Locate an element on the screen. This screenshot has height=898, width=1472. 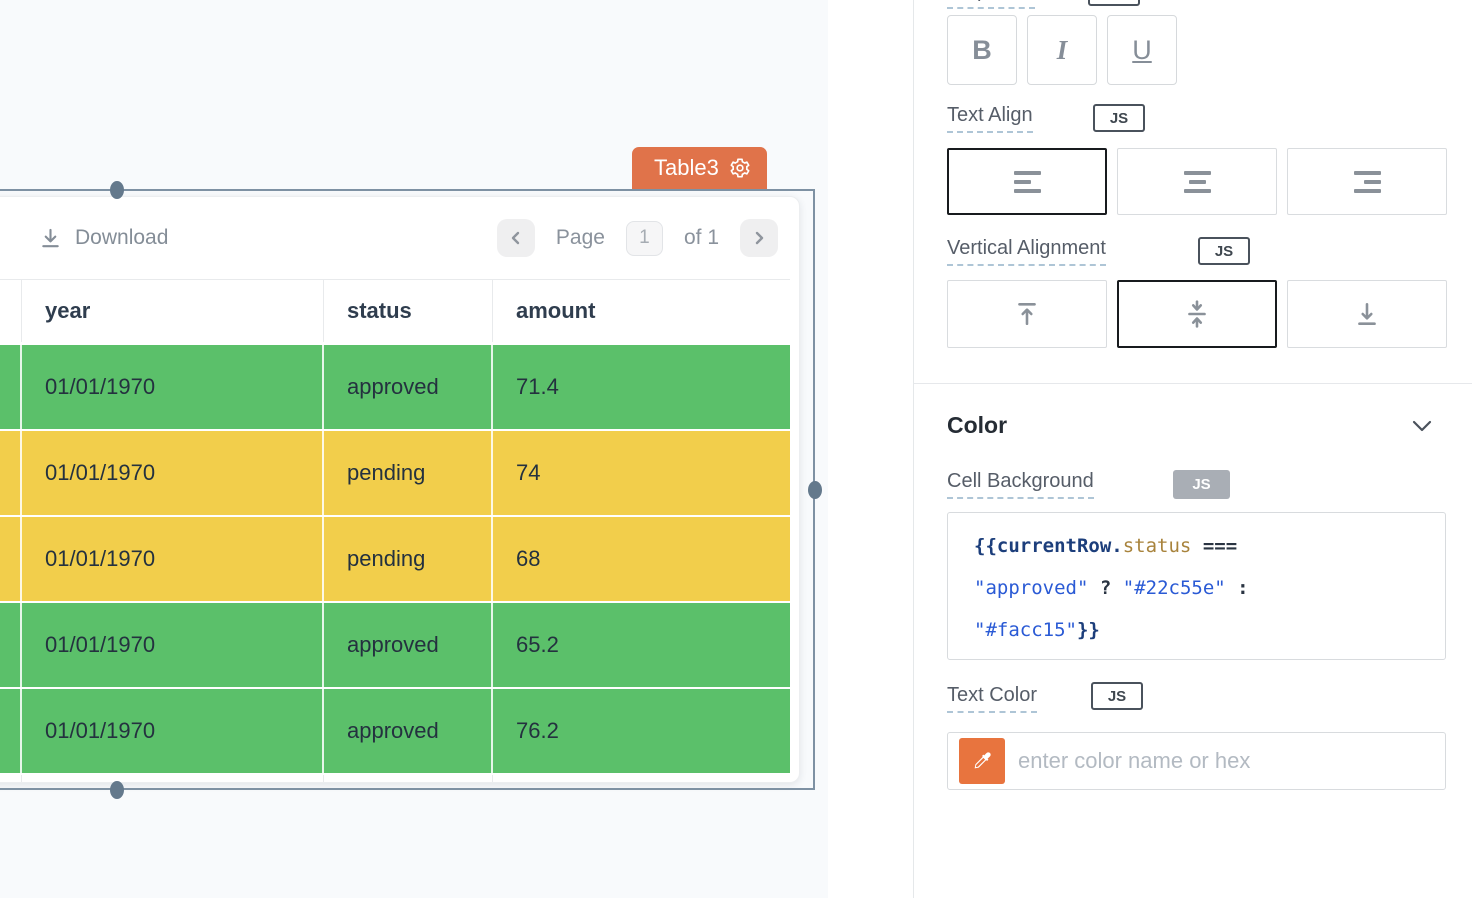
underline-button: U is located at coordinates (1142, 50).